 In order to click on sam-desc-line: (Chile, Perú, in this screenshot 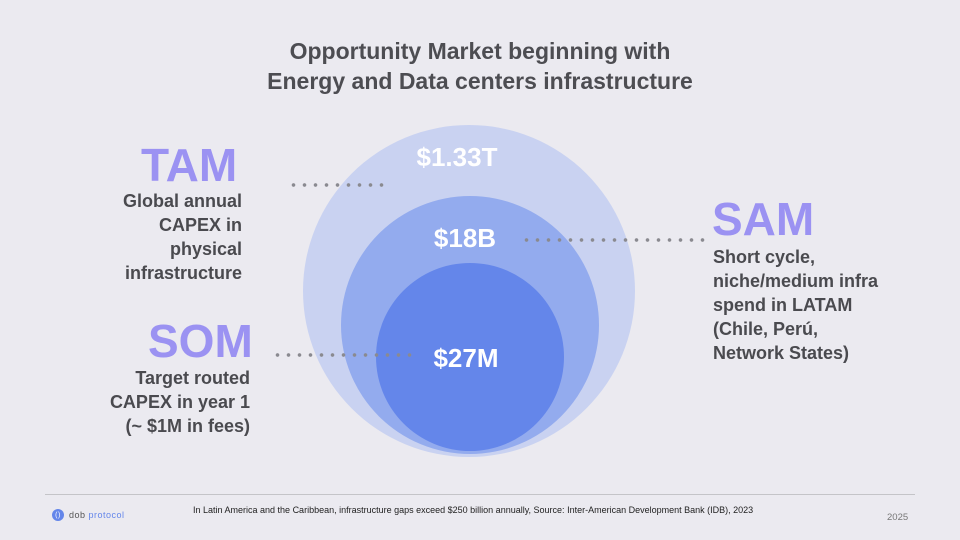, I will do `click(766, 329)`.